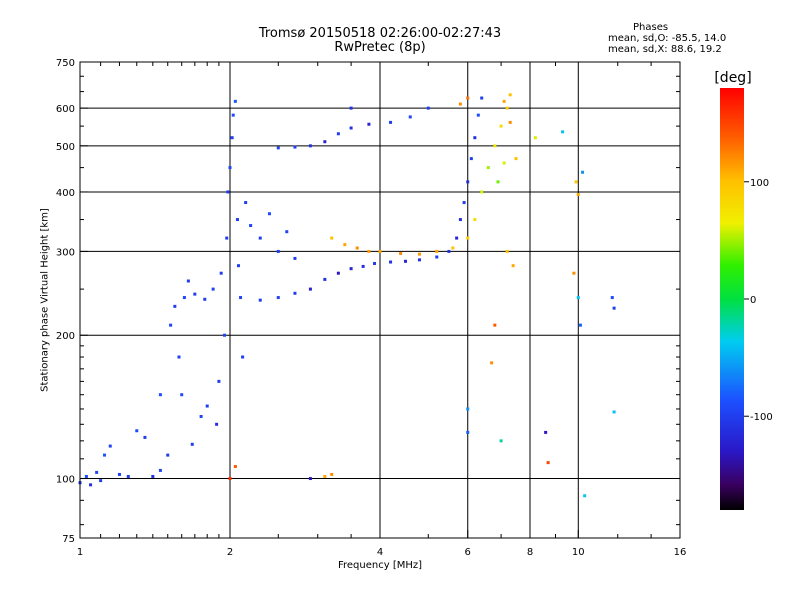 The image size is (800, 600). What do you see at coordinates (80, 552) in the screenshot?
I see `x-tick-label: 1` at bounding box center [80, 552].